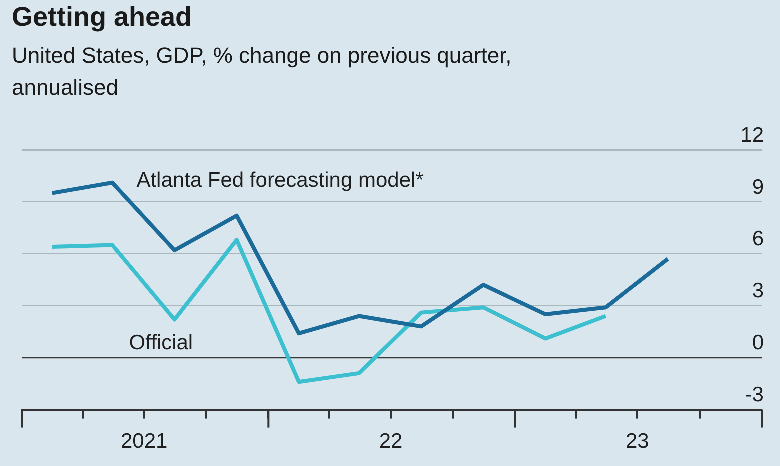 The height and width of the screenshot is (466, 780). What do you see at coordinates (638, 442) in the screenshot?
I see `x-tick-label: 23` at bounding box center [638, 442].